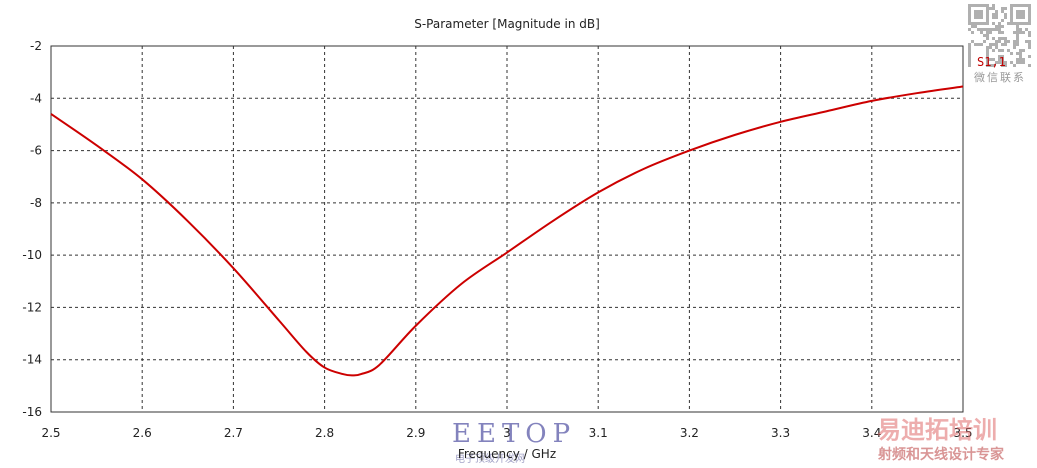  What do you see at coordinates (941, 454) in the screenshot?
I see `training-watermark-sub: 射频和天线设计专家` at bounding box center [941, 454].